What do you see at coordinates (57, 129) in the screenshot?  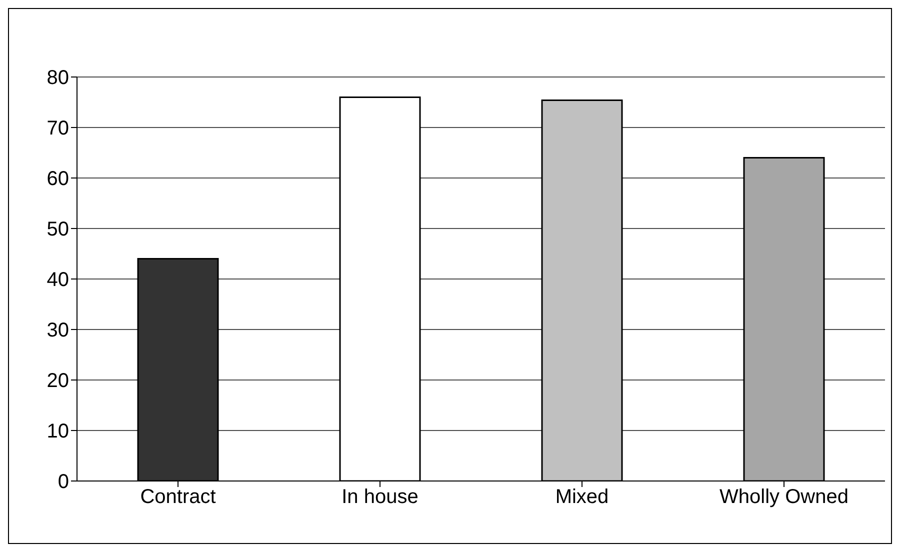 I see `y-tick-label: 70` at bounding box center [57, 129].